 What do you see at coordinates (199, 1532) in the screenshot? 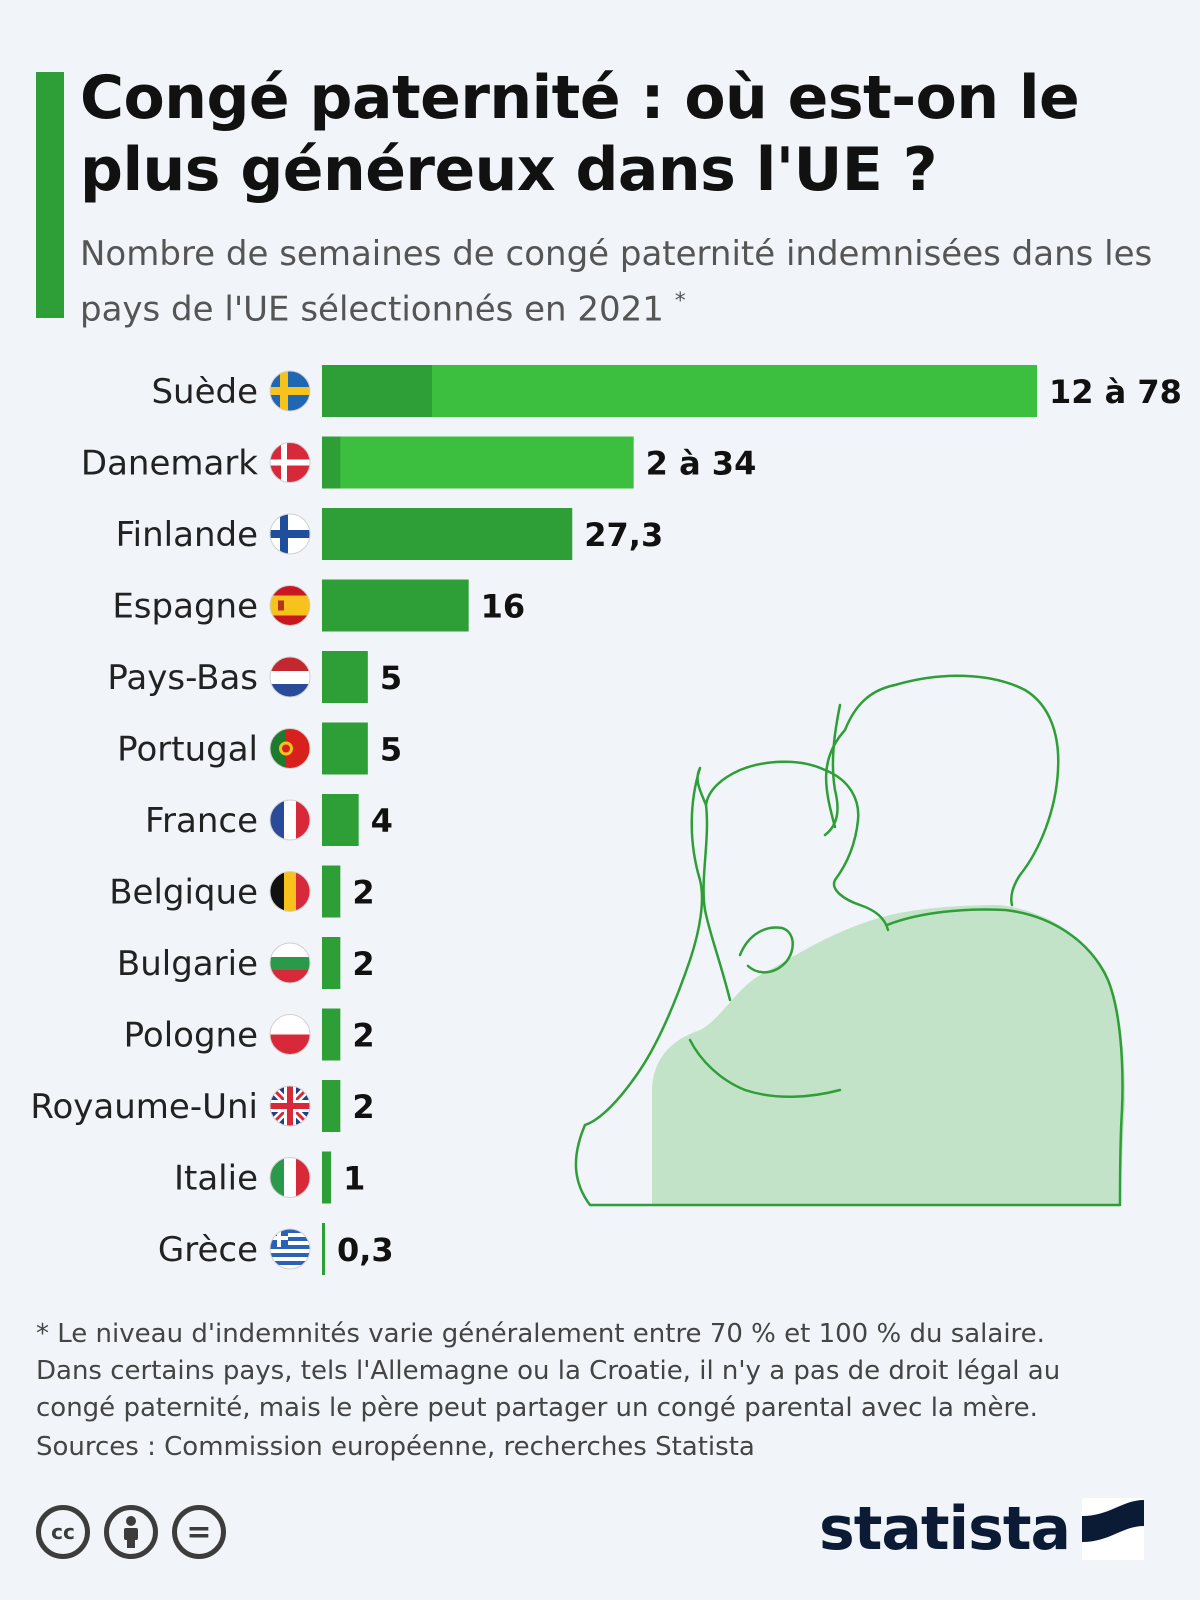
I see `no-derivatives-icon: =` at bounding box center [199, 1532].